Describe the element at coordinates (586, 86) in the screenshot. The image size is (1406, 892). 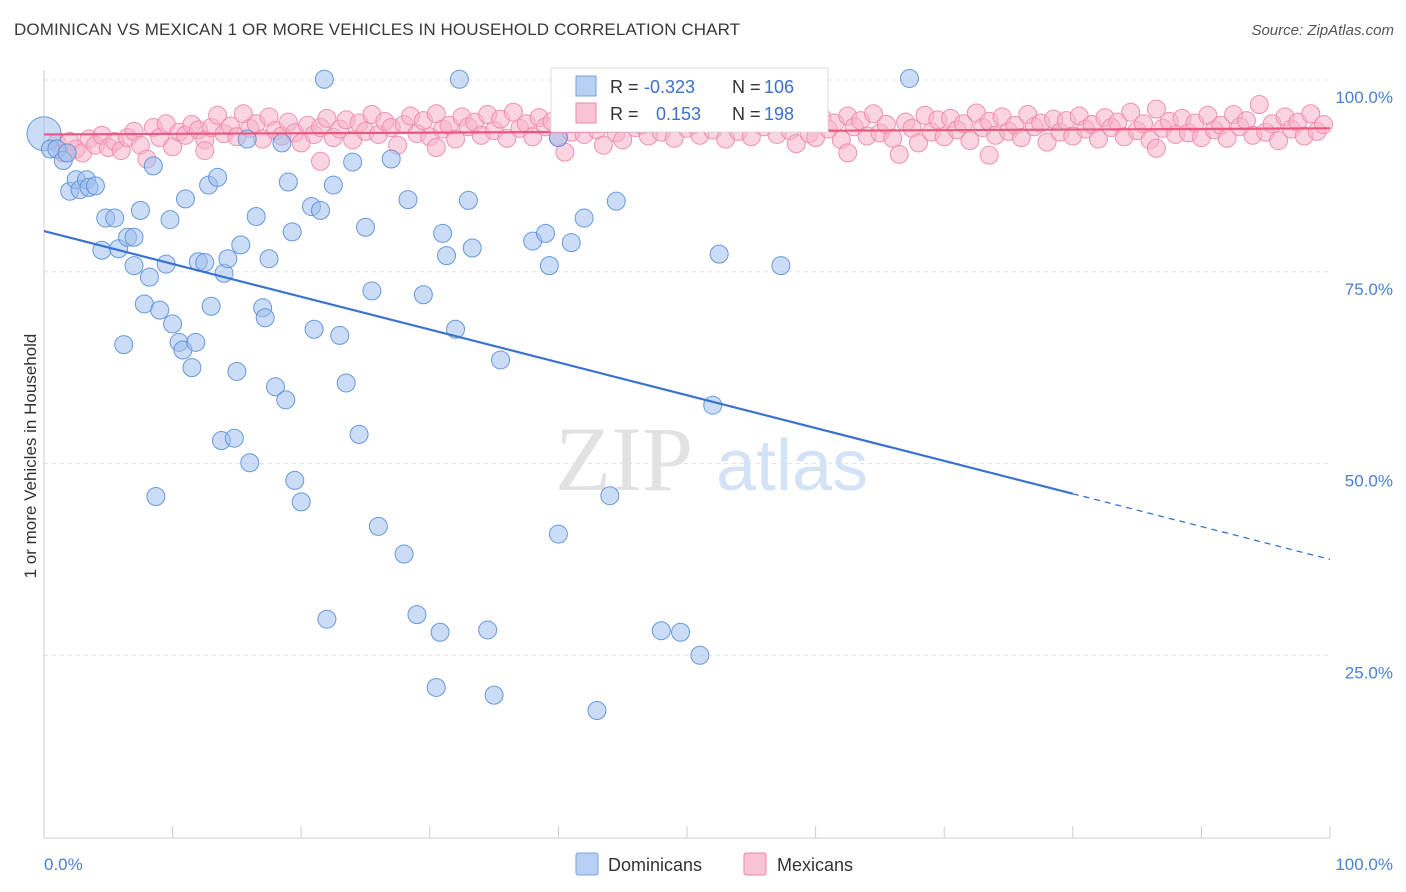
I see `legend-swatch-dominicans` at that location.